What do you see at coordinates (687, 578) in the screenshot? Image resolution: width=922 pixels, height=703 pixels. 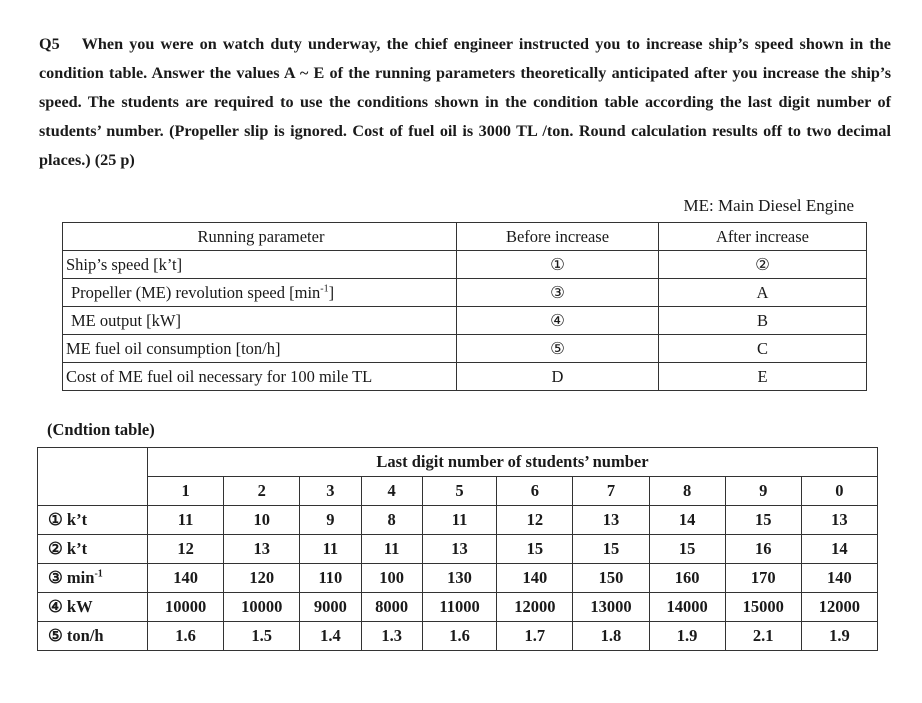 I see `condition-value: 160` at bounding box center [687, 578].